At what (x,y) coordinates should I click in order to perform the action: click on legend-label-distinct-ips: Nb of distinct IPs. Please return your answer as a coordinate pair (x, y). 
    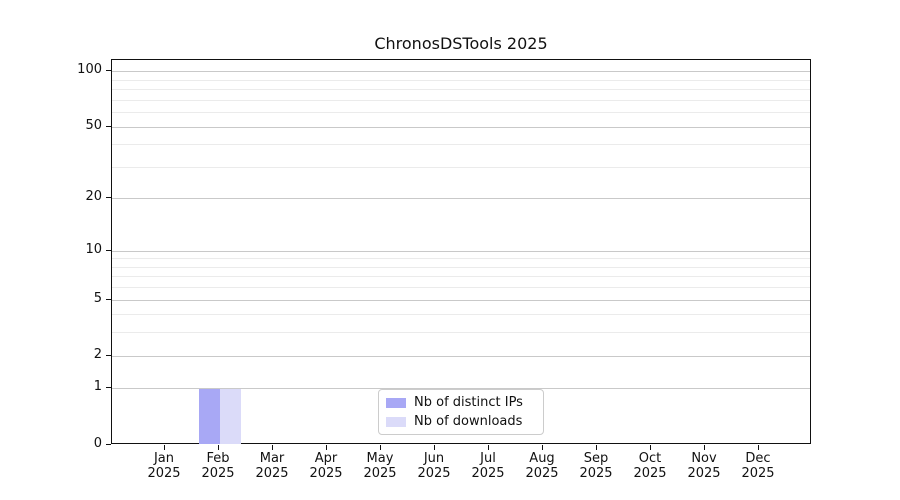
    Looking at the image, I should click on (468, 402).